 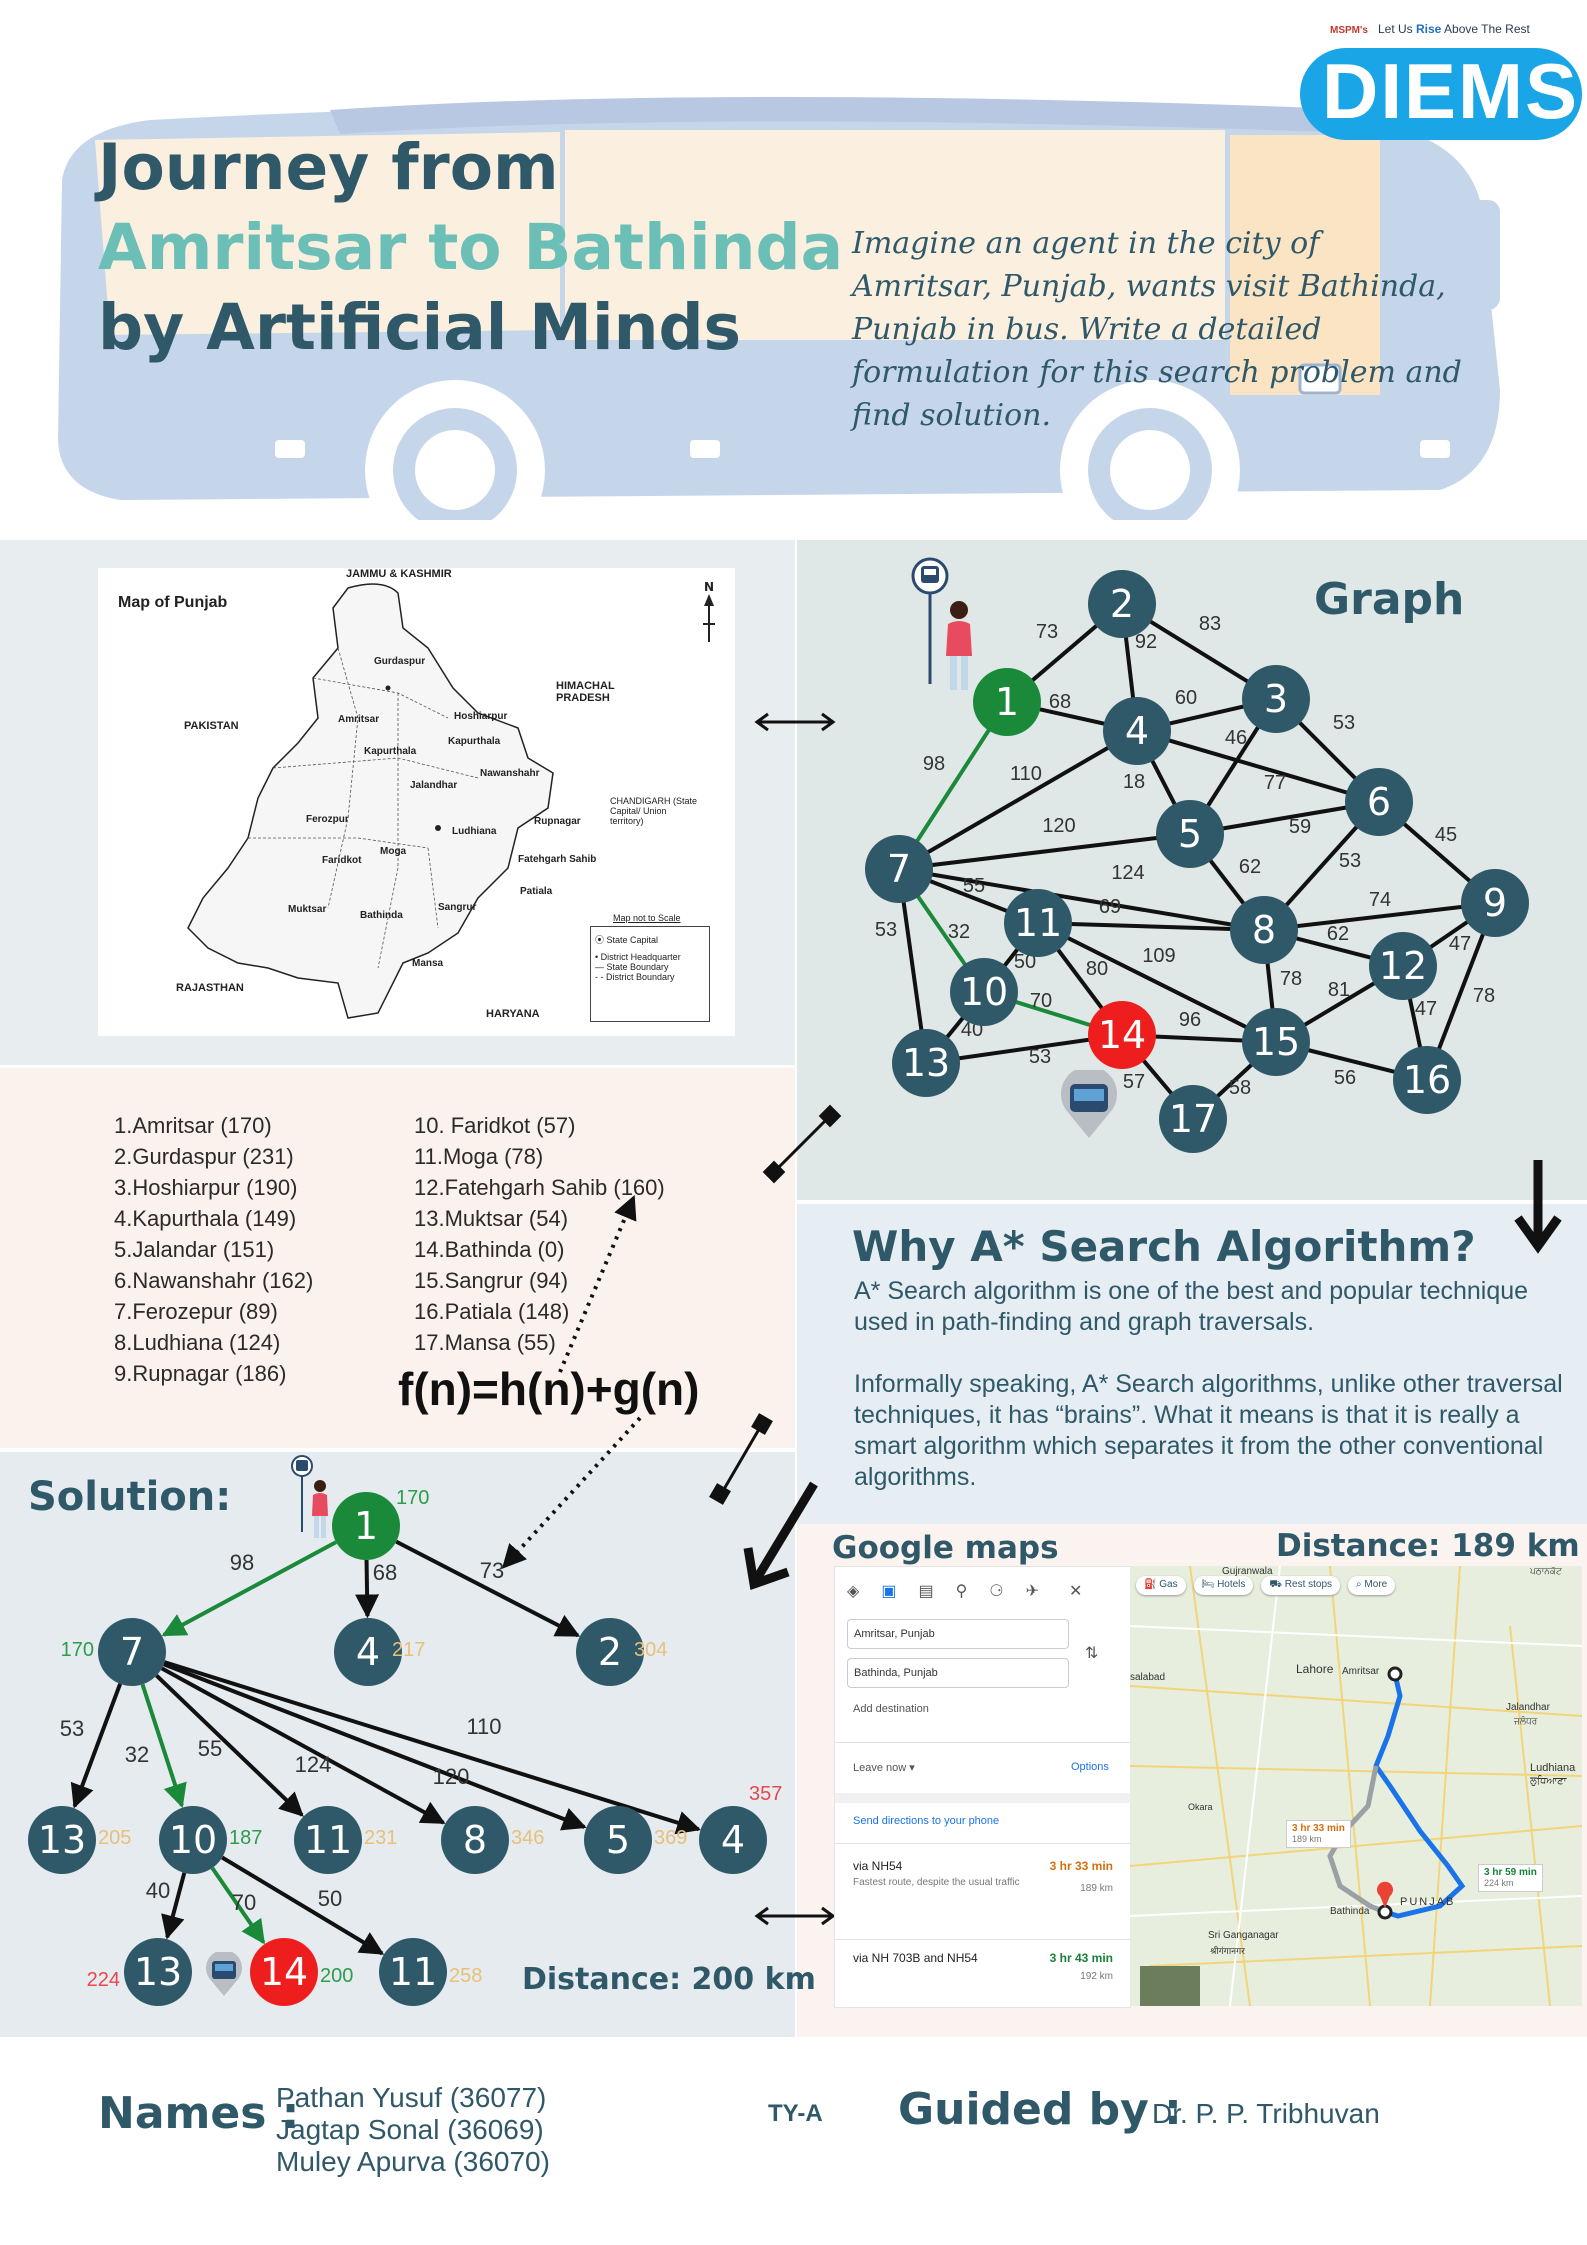 I want to click on diagonal-double-arrow-icon, so click(x=741, y=1459).